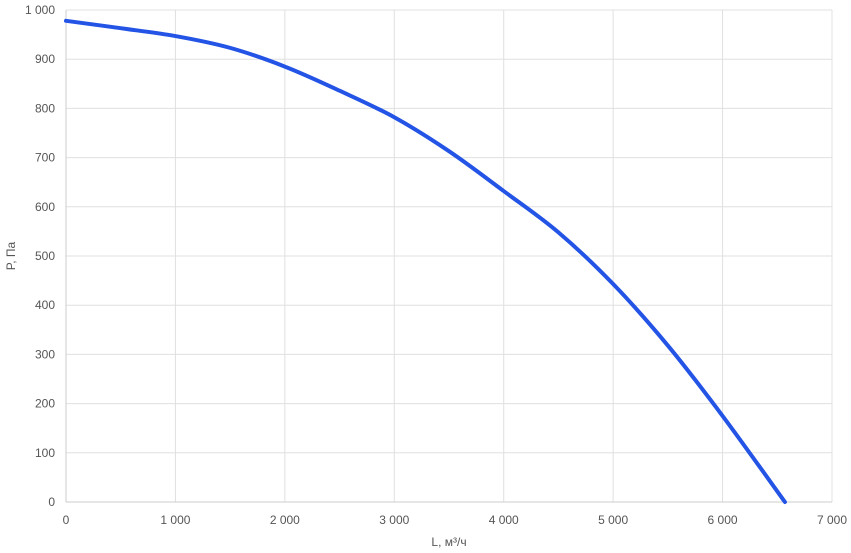  What do you see at coordinates (613, 520) in the screenshot?
I see `x-tick-label: 5 000` at bounding box center [613, 520].